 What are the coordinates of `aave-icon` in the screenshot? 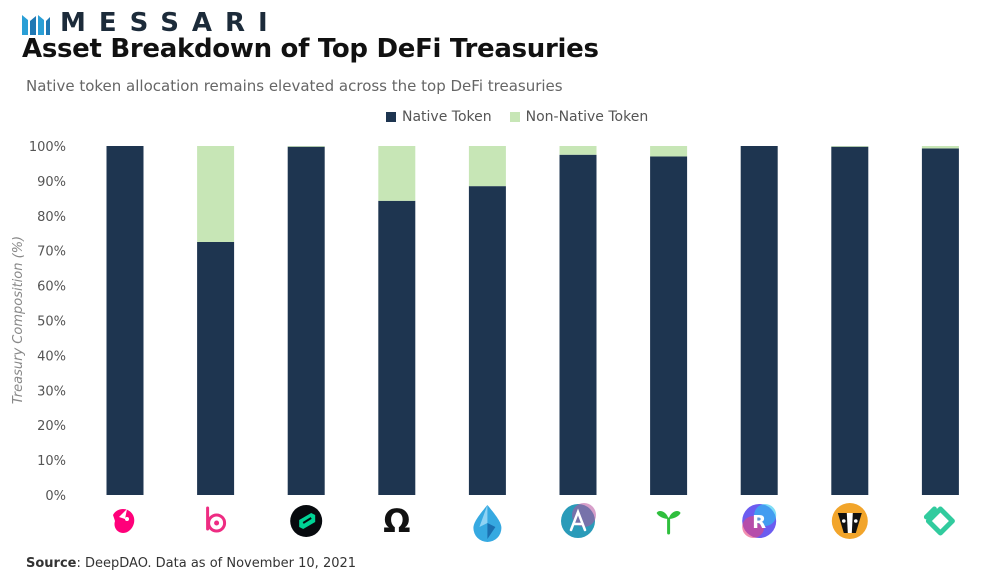 It's located at (578, 520).